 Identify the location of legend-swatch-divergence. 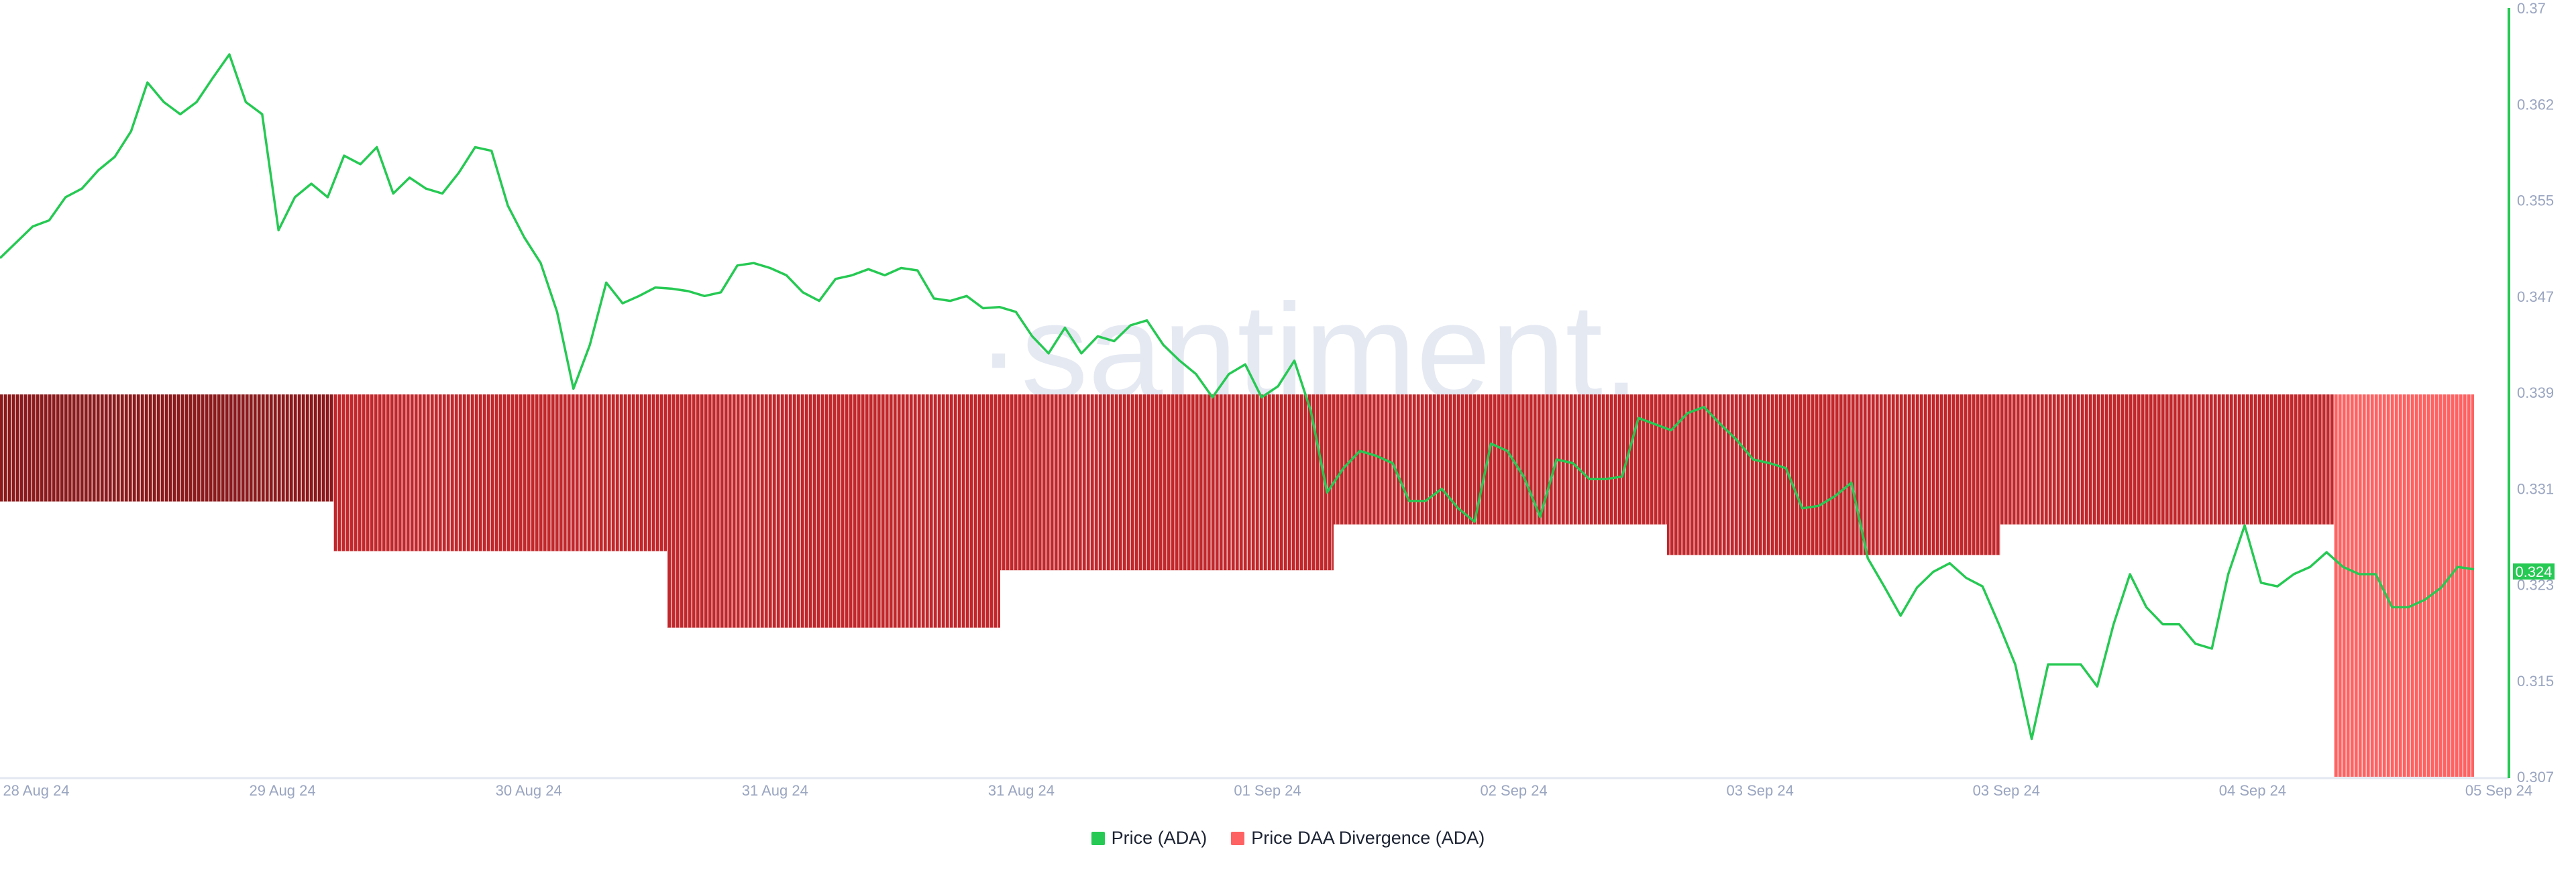
(1238, 838).